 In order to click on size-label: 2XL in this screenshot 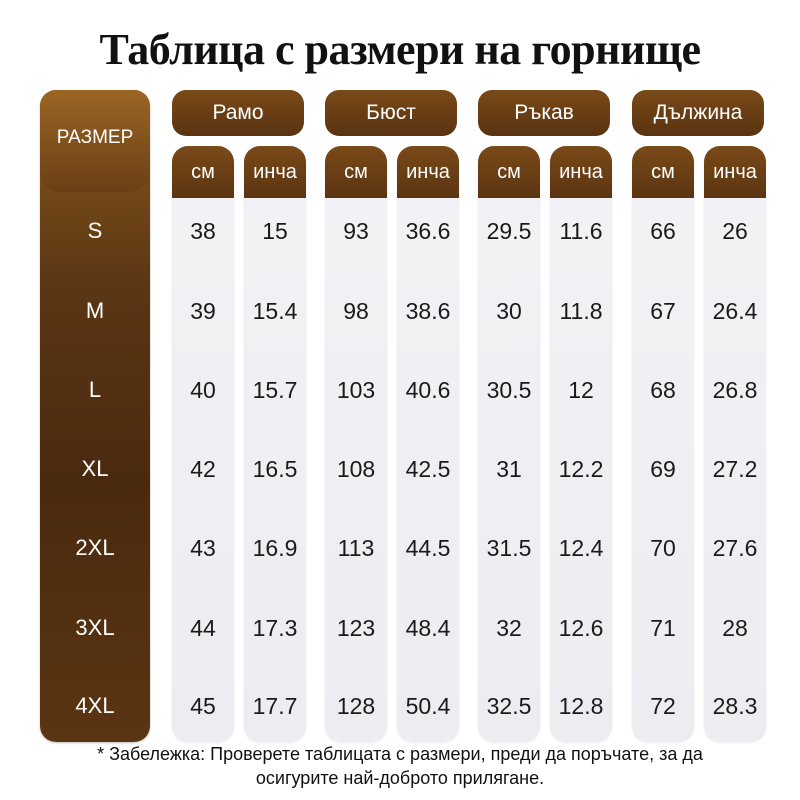, I will do `click(95, 547)`.